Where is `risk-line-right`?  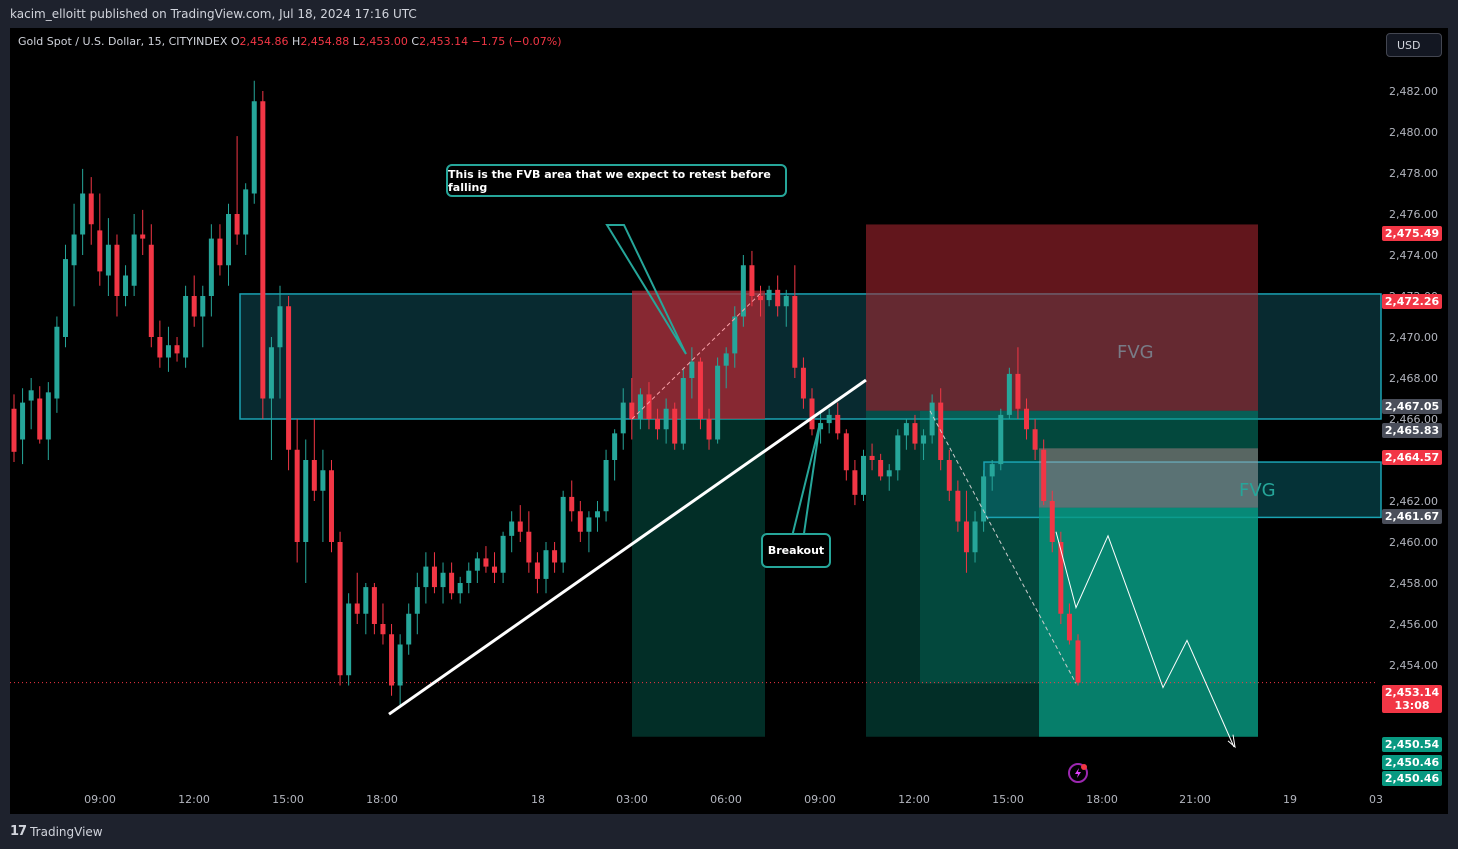
risk-line-right is located at coordinates (1003, 547).